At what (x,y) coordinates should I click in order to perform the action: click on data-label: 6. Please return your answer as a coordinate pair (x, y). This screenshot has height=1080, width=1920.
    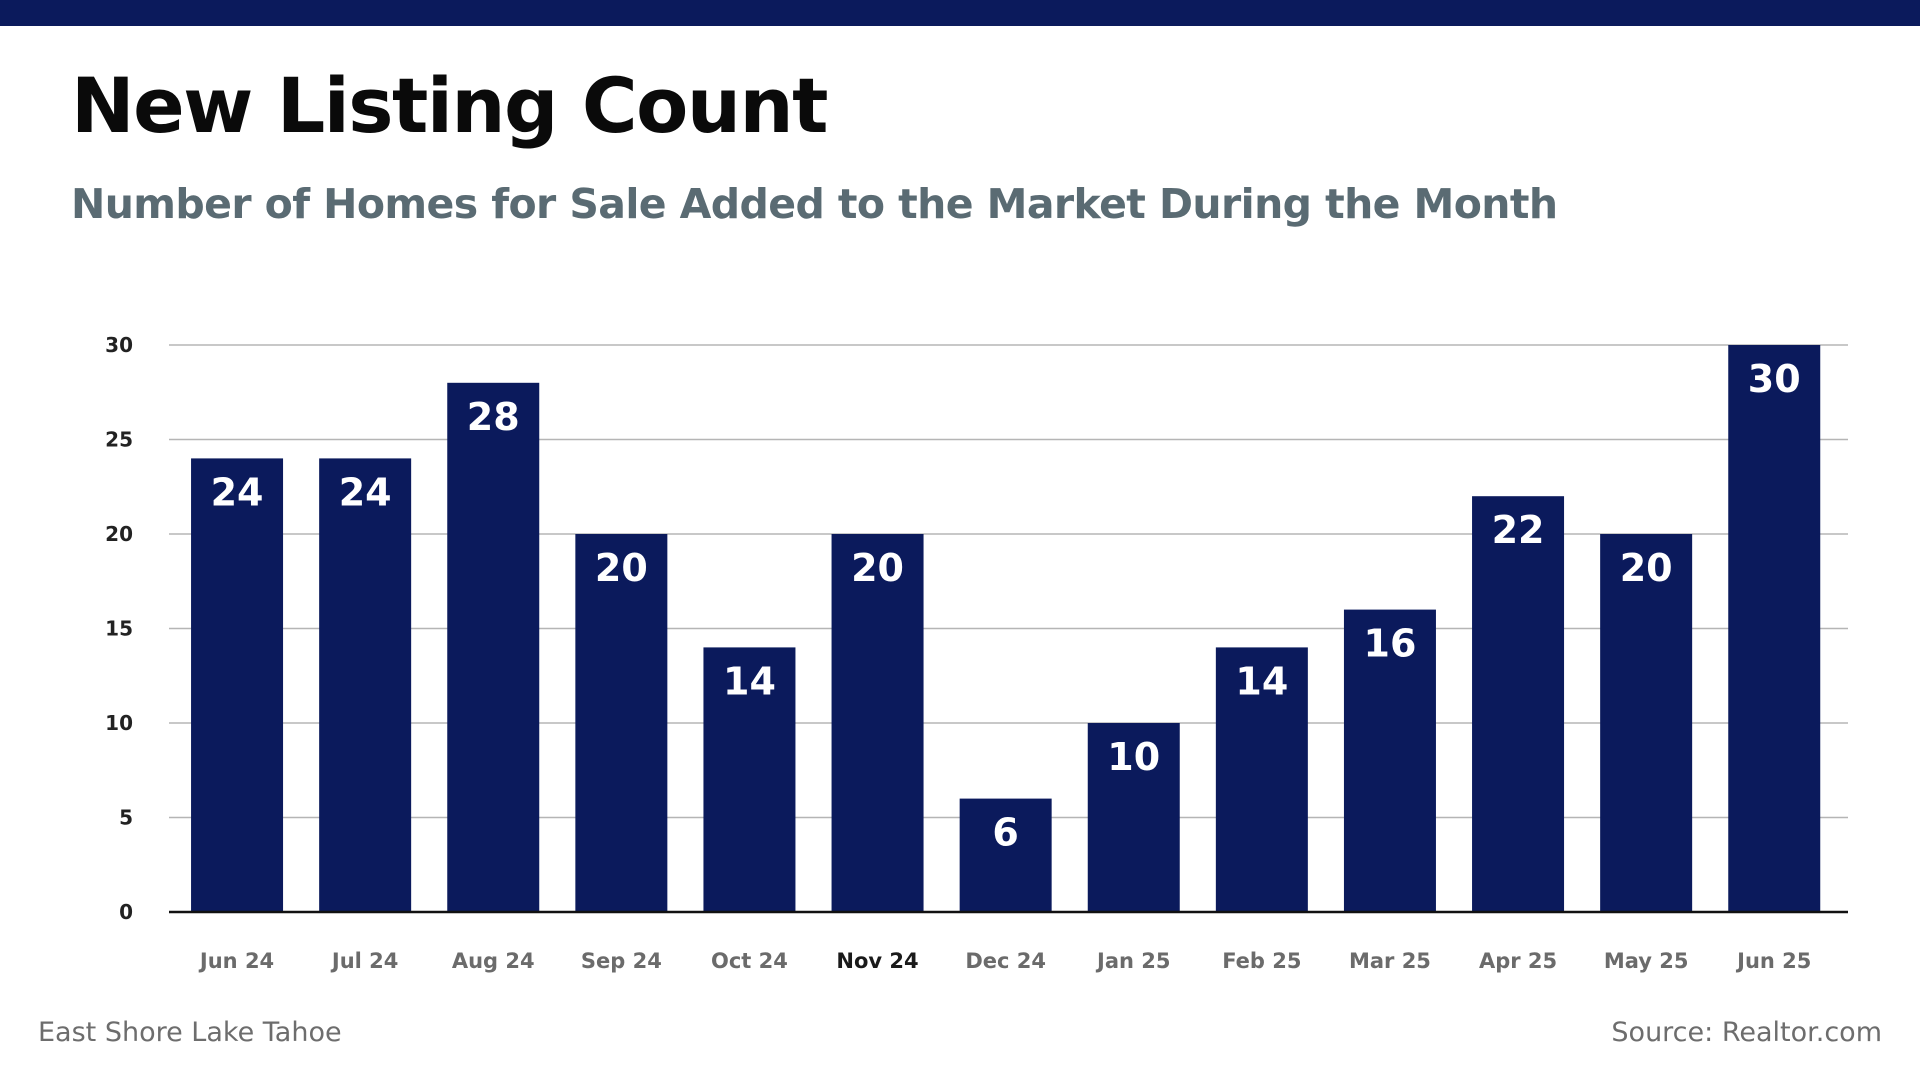
    Looking at the image, I should click on (1005, 833).